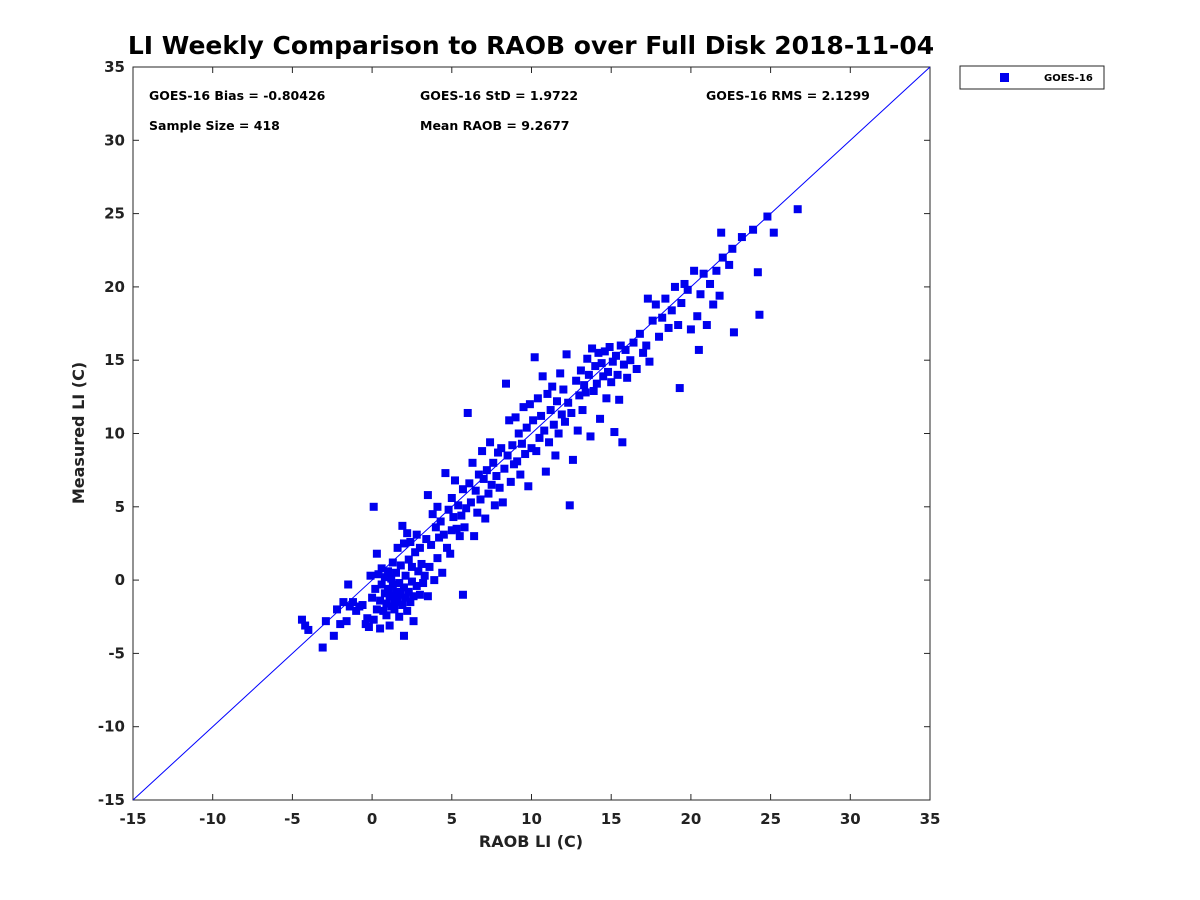 The width and height of the screenshot is (1200, 900). What do you see at coordinates (114, 434) in the screenshot?
I see `y-tick-label: 10` at bounding box center [114, 434].